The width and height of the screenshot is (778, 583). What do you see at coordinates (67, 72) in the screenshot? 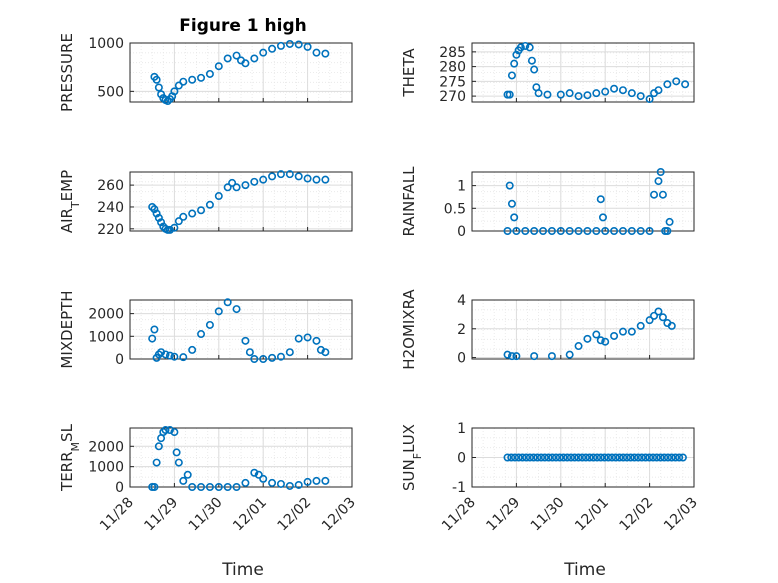
I see `y-axis-label: PRESSURE` at bounding box center [67, 72].